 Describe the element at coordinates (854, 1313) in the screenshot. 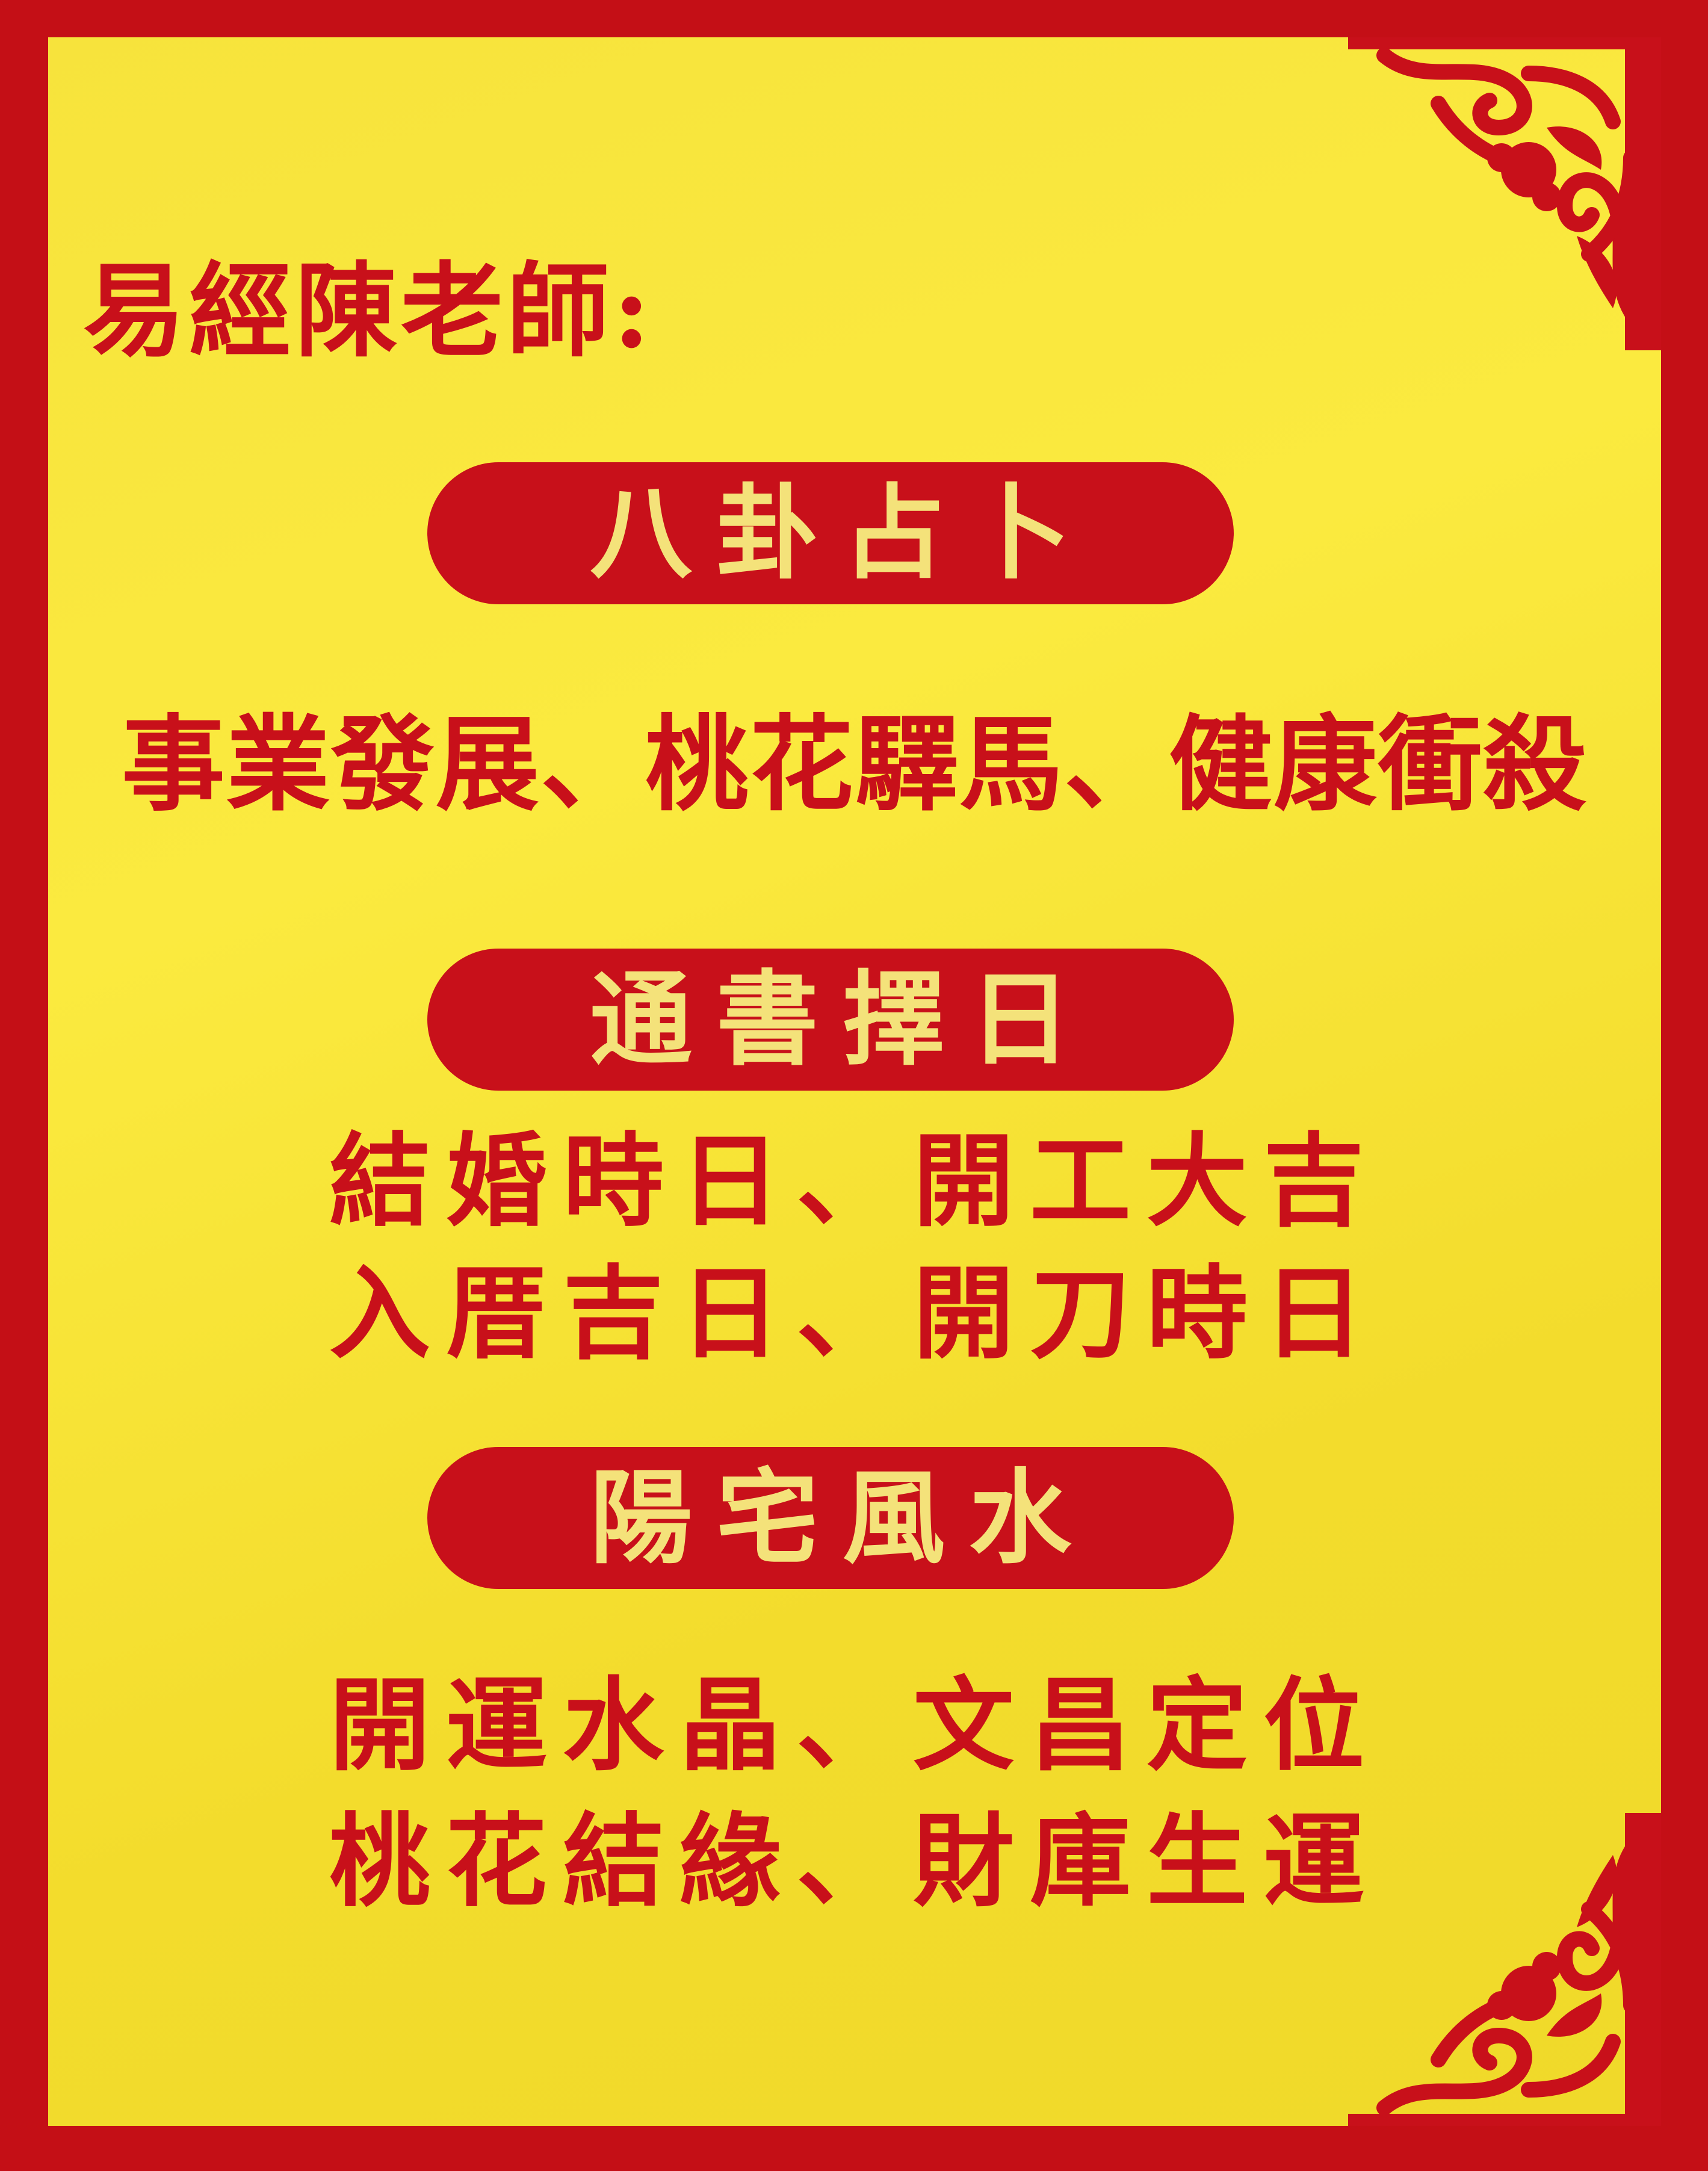

I see `service-line: 入厝吉日、開刀時日` at that location.